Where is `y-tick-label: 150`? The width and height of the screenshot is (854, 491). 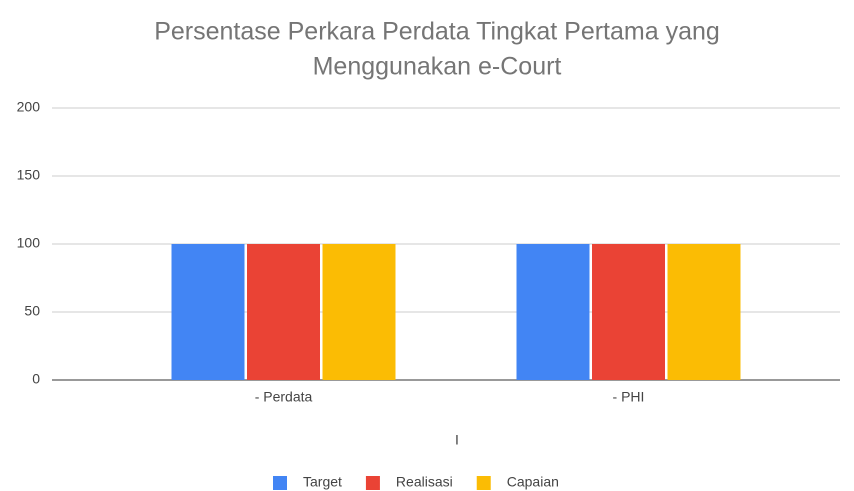
y-tick-label: 150 is located at coordinates (29, 175).